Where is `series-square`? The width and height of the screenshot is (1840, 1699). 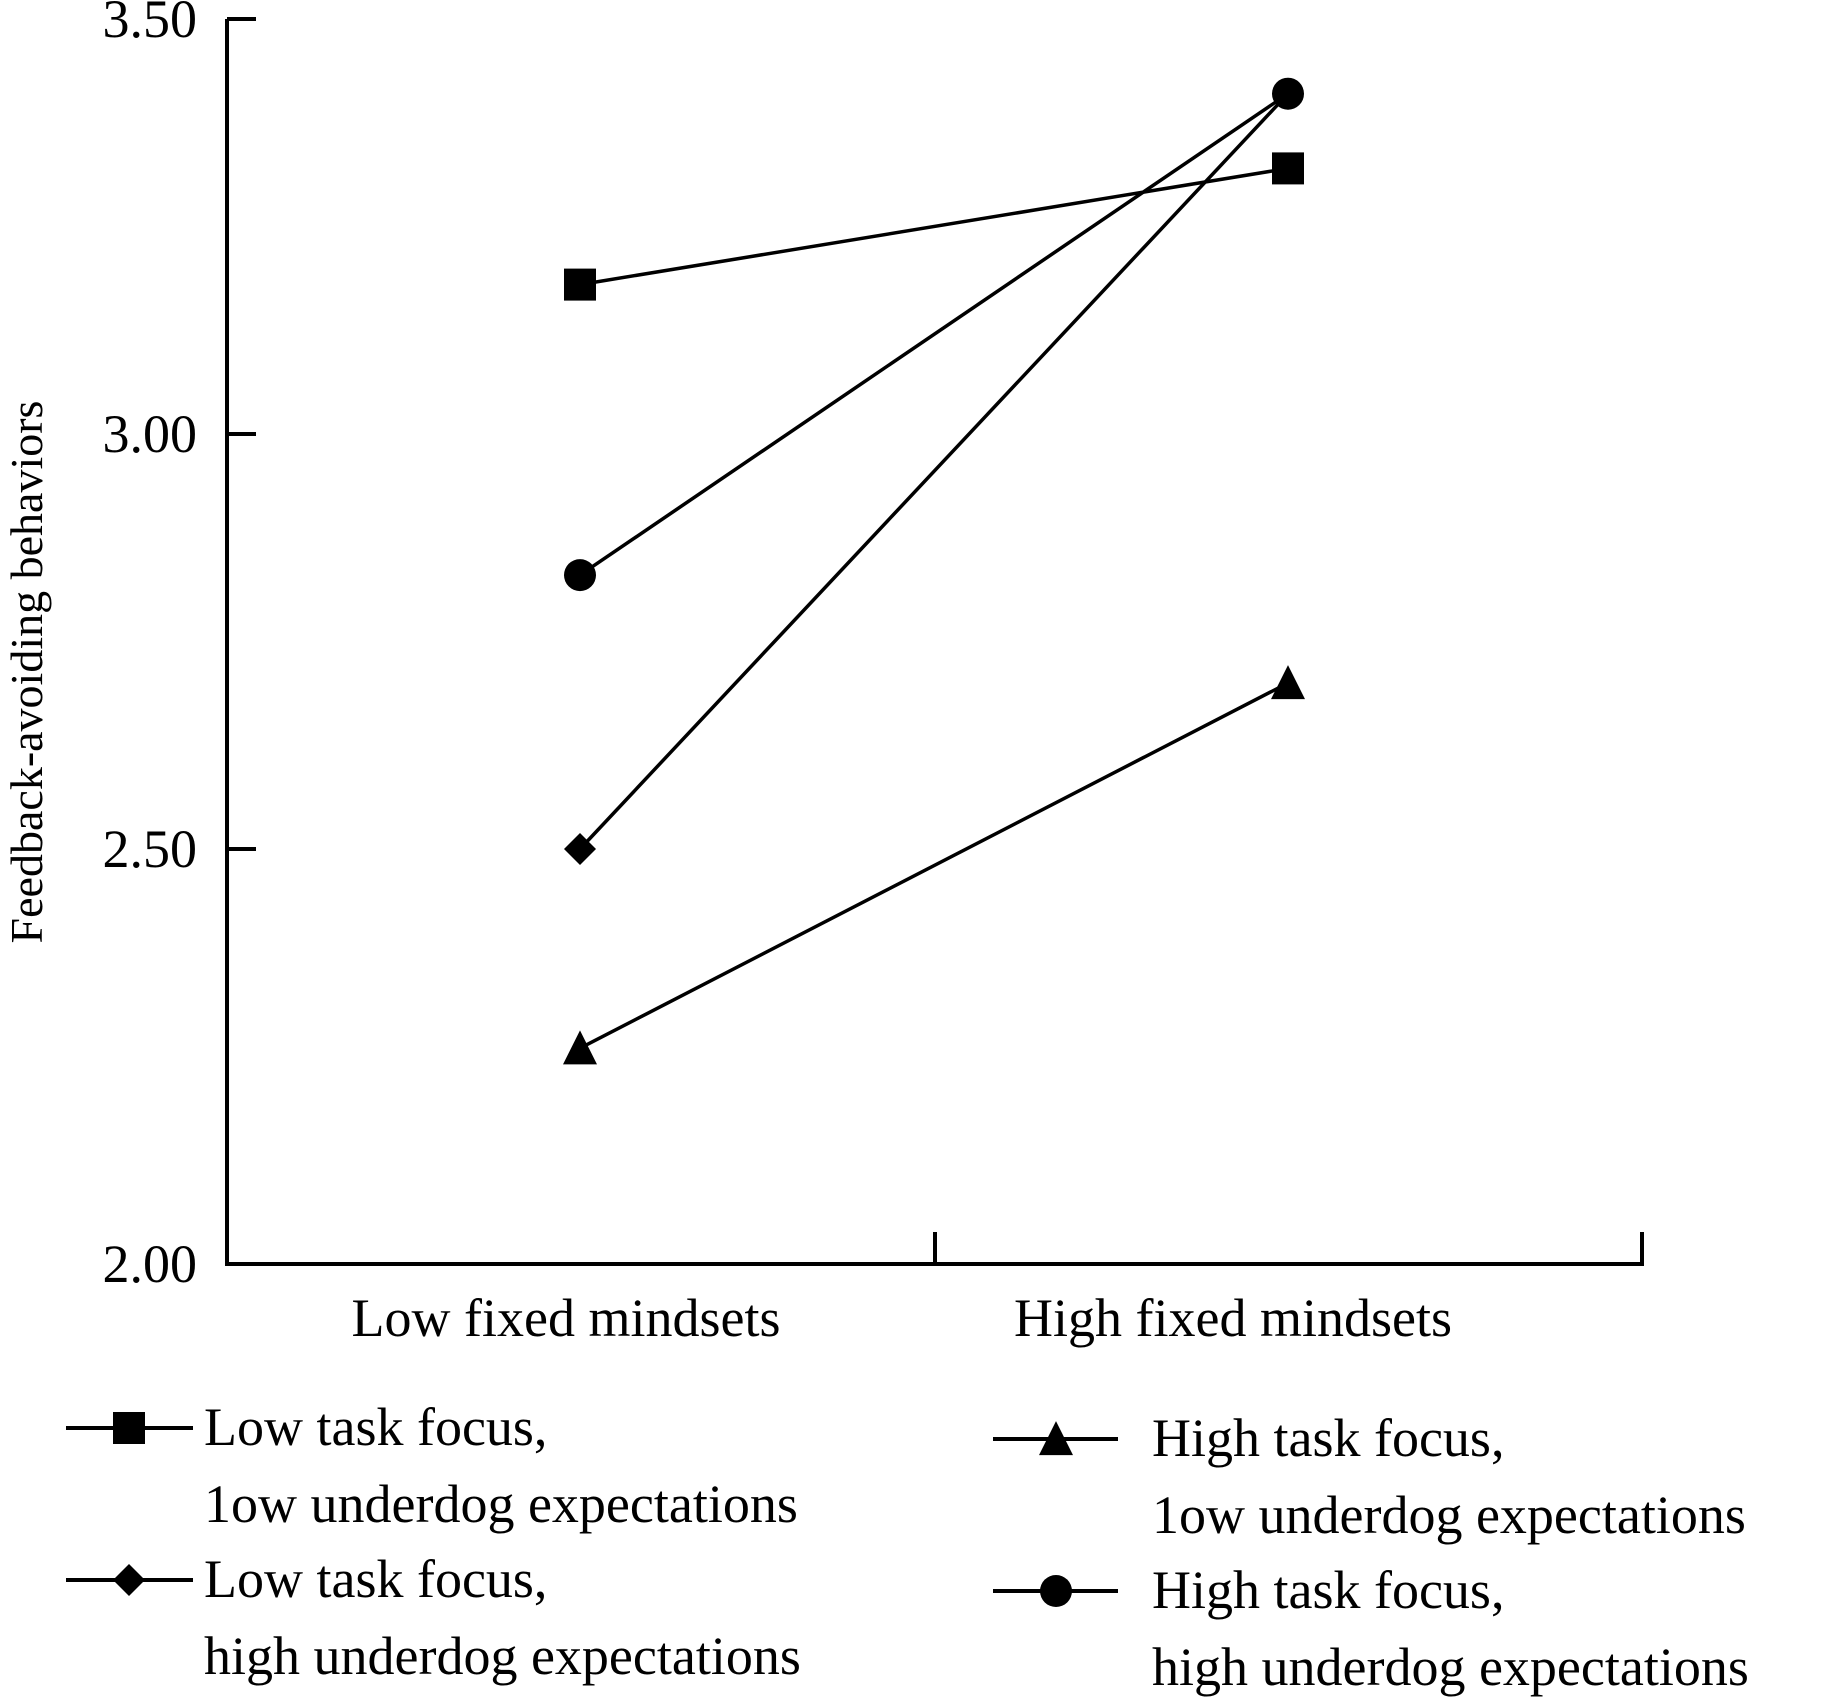 series-square is located at coordinates (934, 226).